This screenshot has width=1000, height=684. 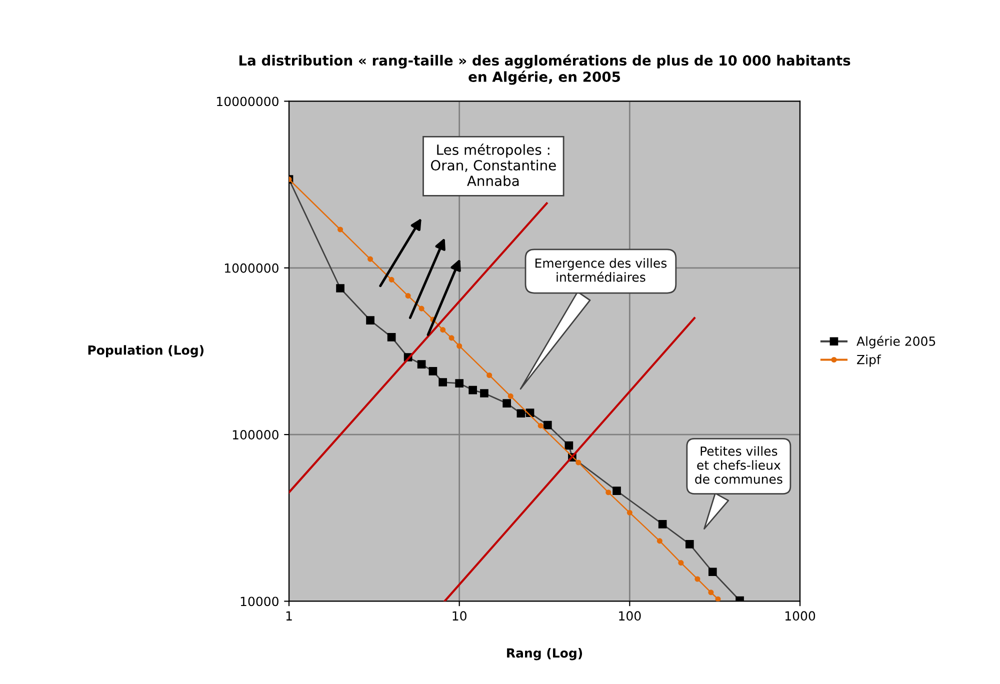 I want to click on legend-label: Zipf, so click(x=869, y=360).